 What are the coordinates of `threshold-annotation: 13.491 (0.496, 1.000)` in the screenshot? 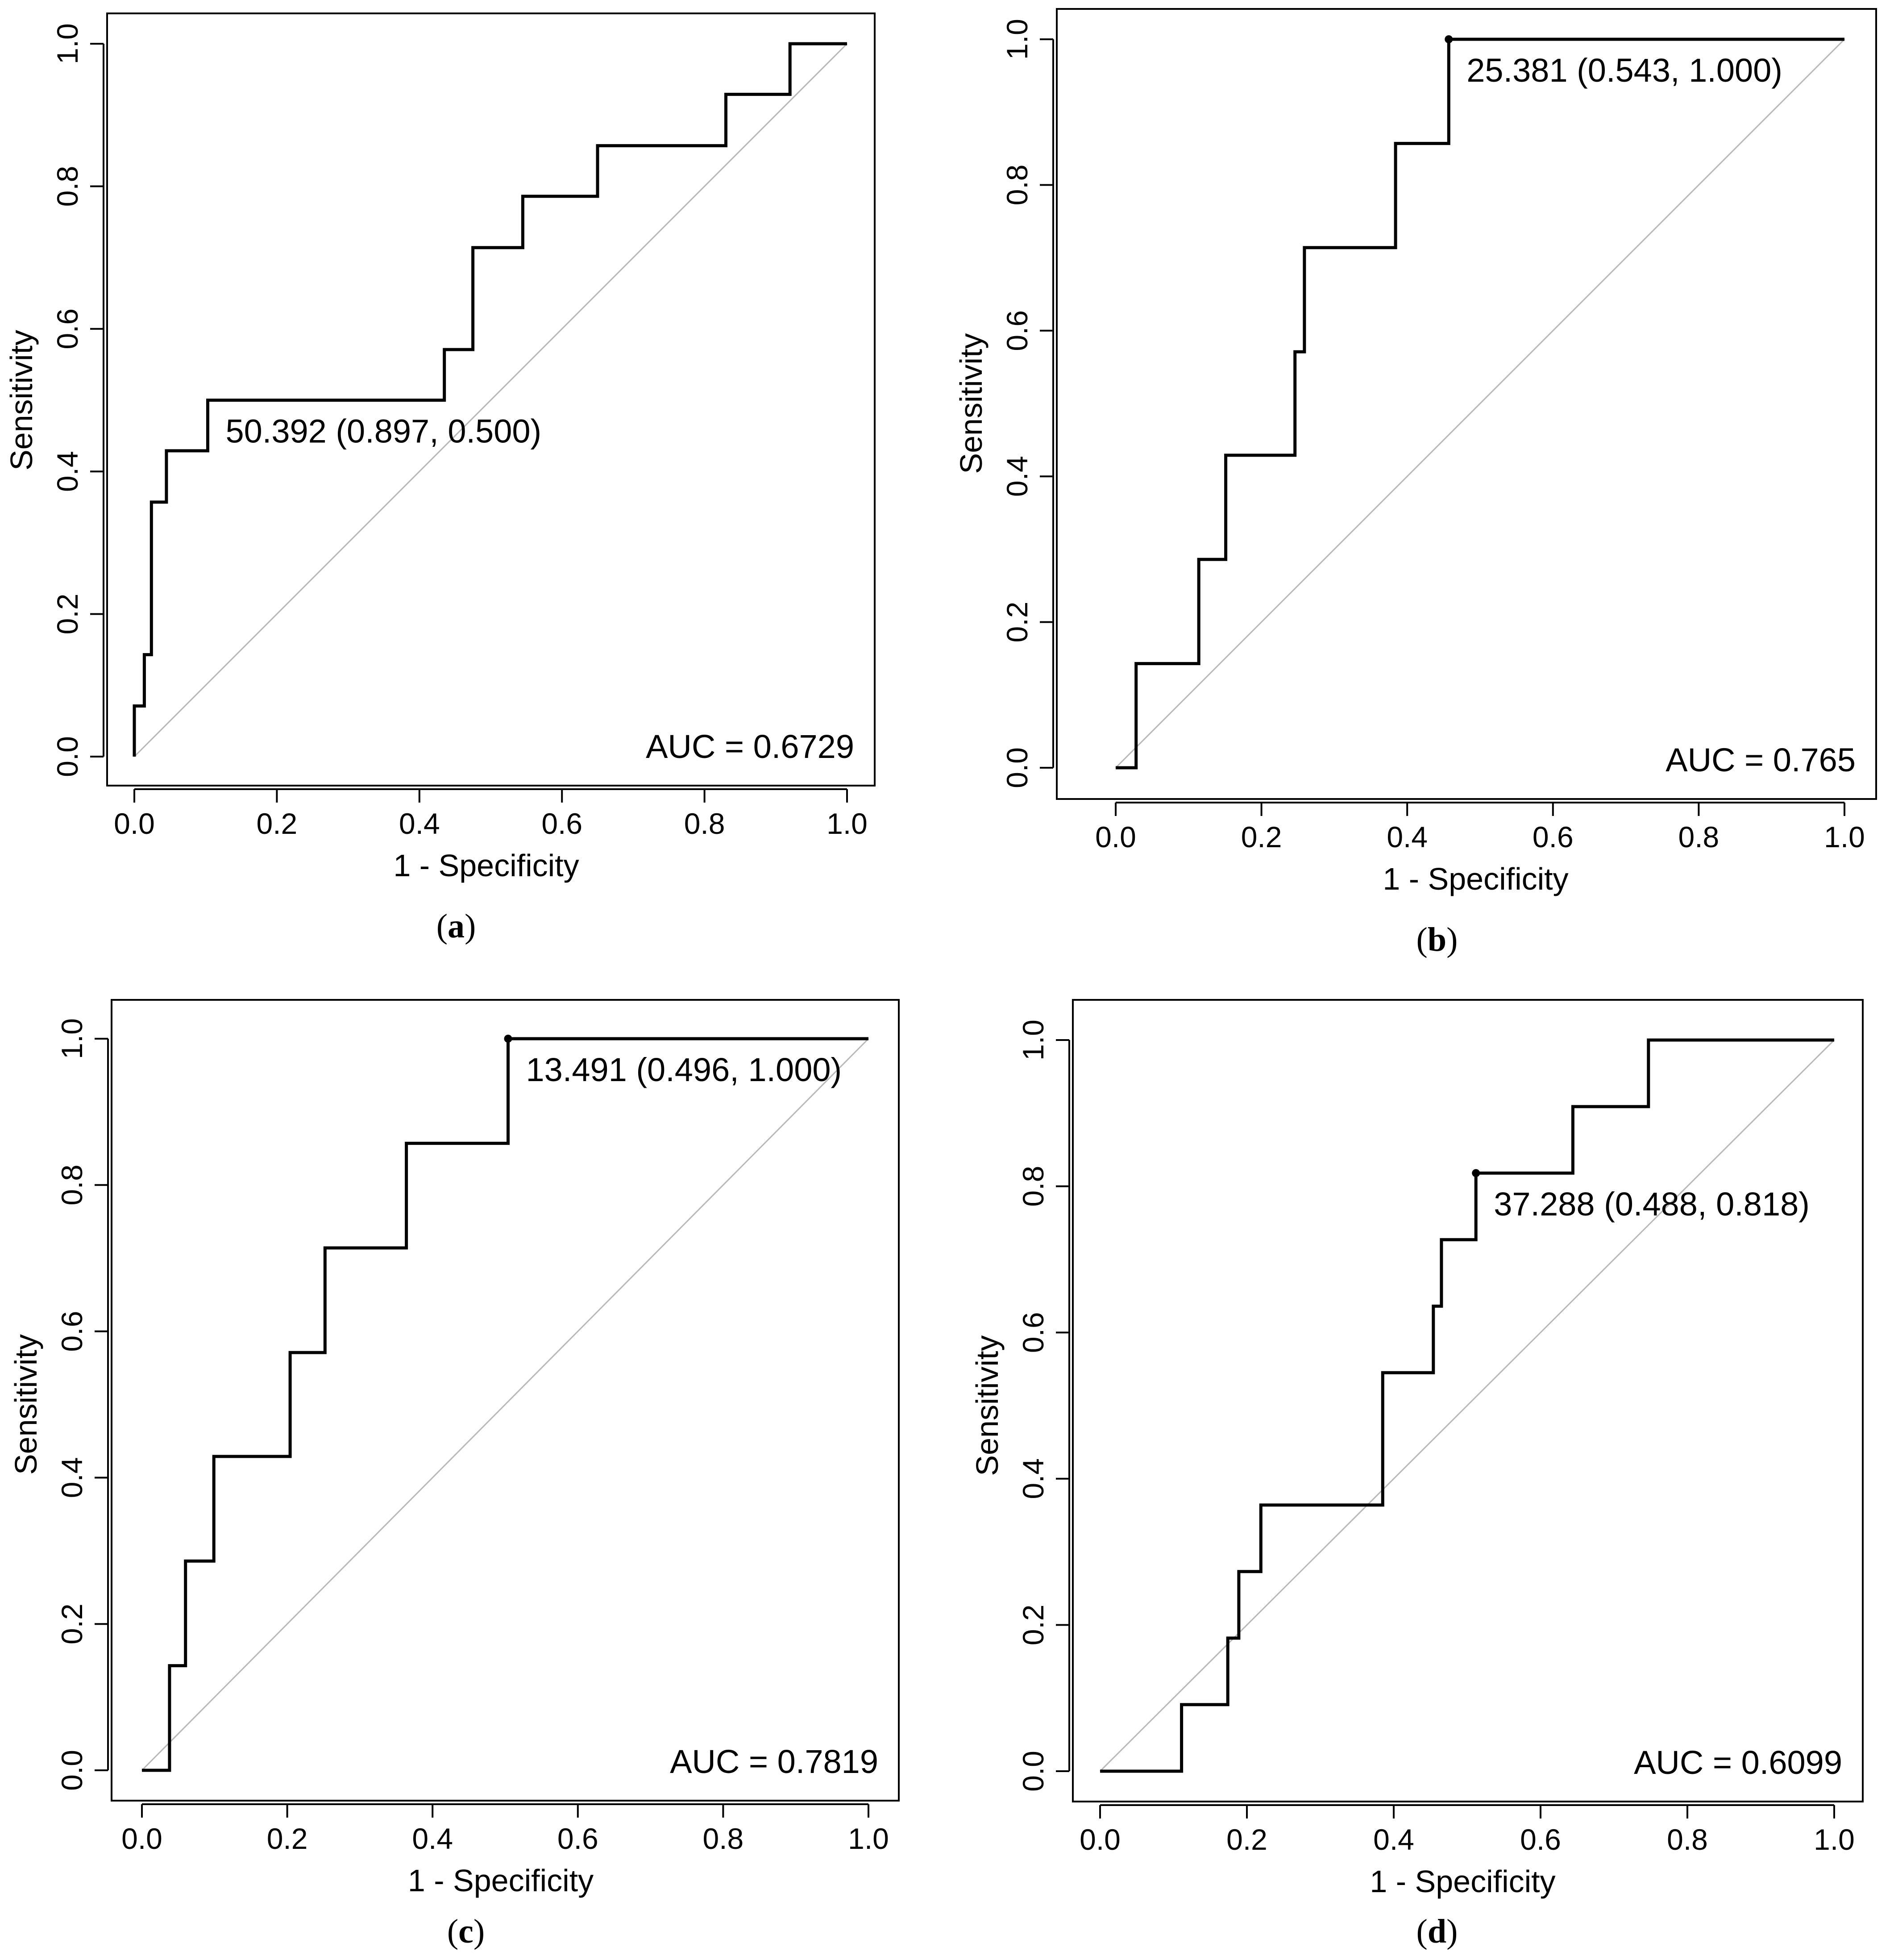 It's located at (684, 1070).